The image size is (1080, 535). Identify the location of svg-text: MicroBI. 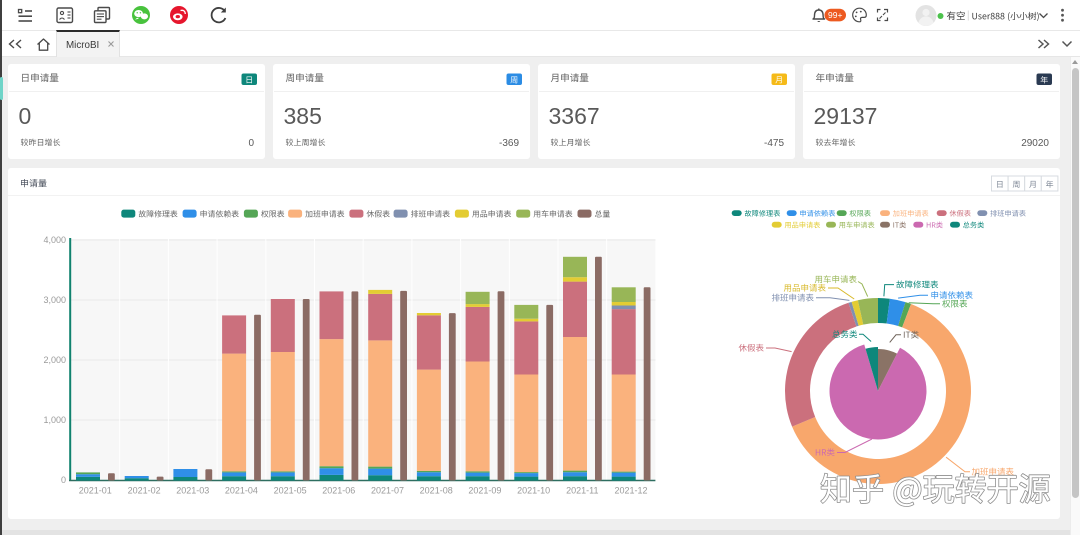
(82, 45).